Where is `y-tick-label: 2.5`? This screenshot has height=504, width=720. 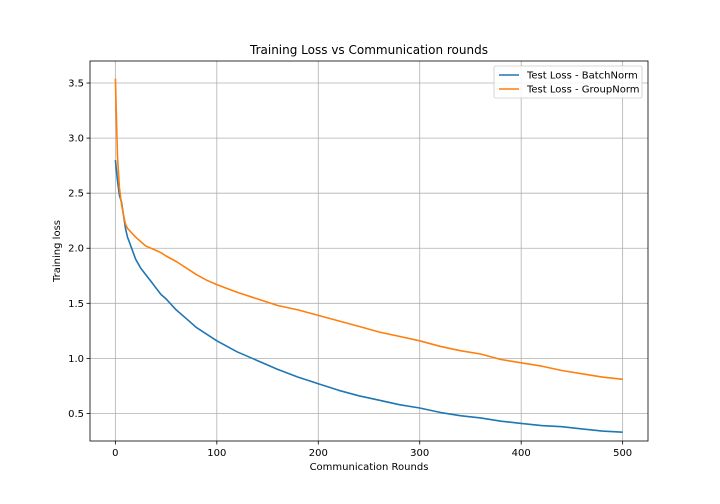
y-tick-label: 2.5 is located at coordinates (76, 194).